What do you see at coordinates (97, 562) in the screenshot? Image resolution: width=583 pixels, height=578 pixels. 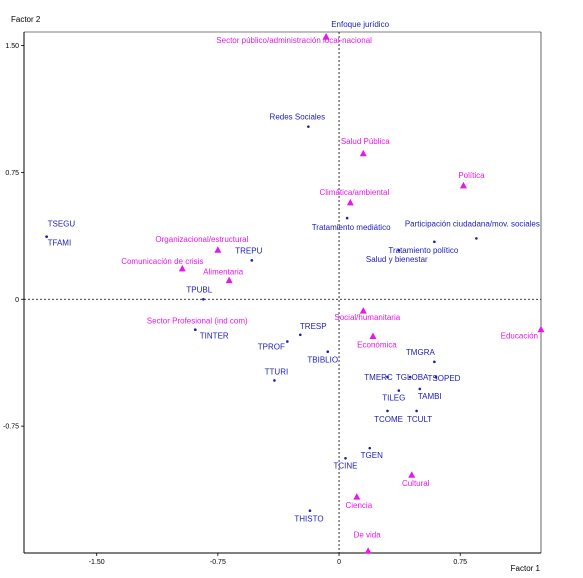 I see `x-tick-label: -1.50` at bounding box center [97, 562].